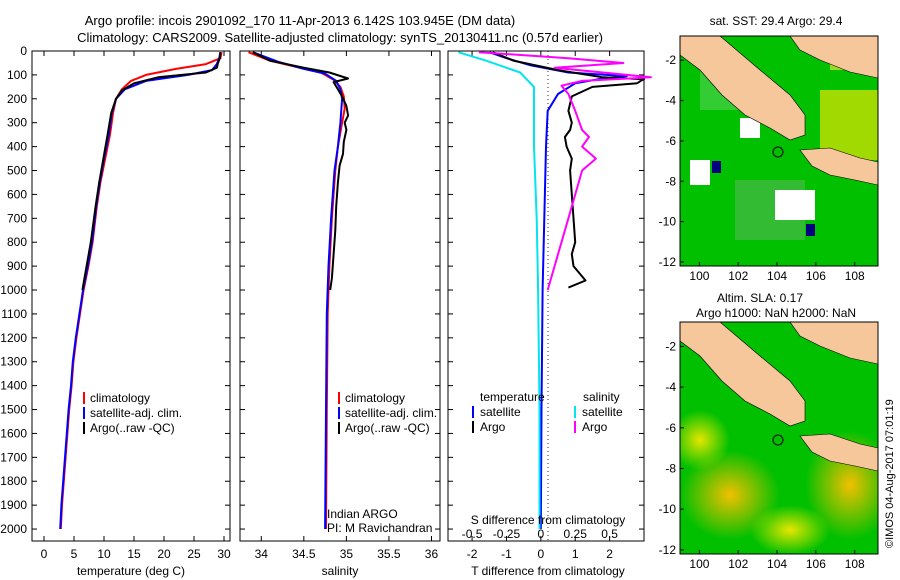  I want to click on temp-difference-tick-label: -1, so click(506, 554).